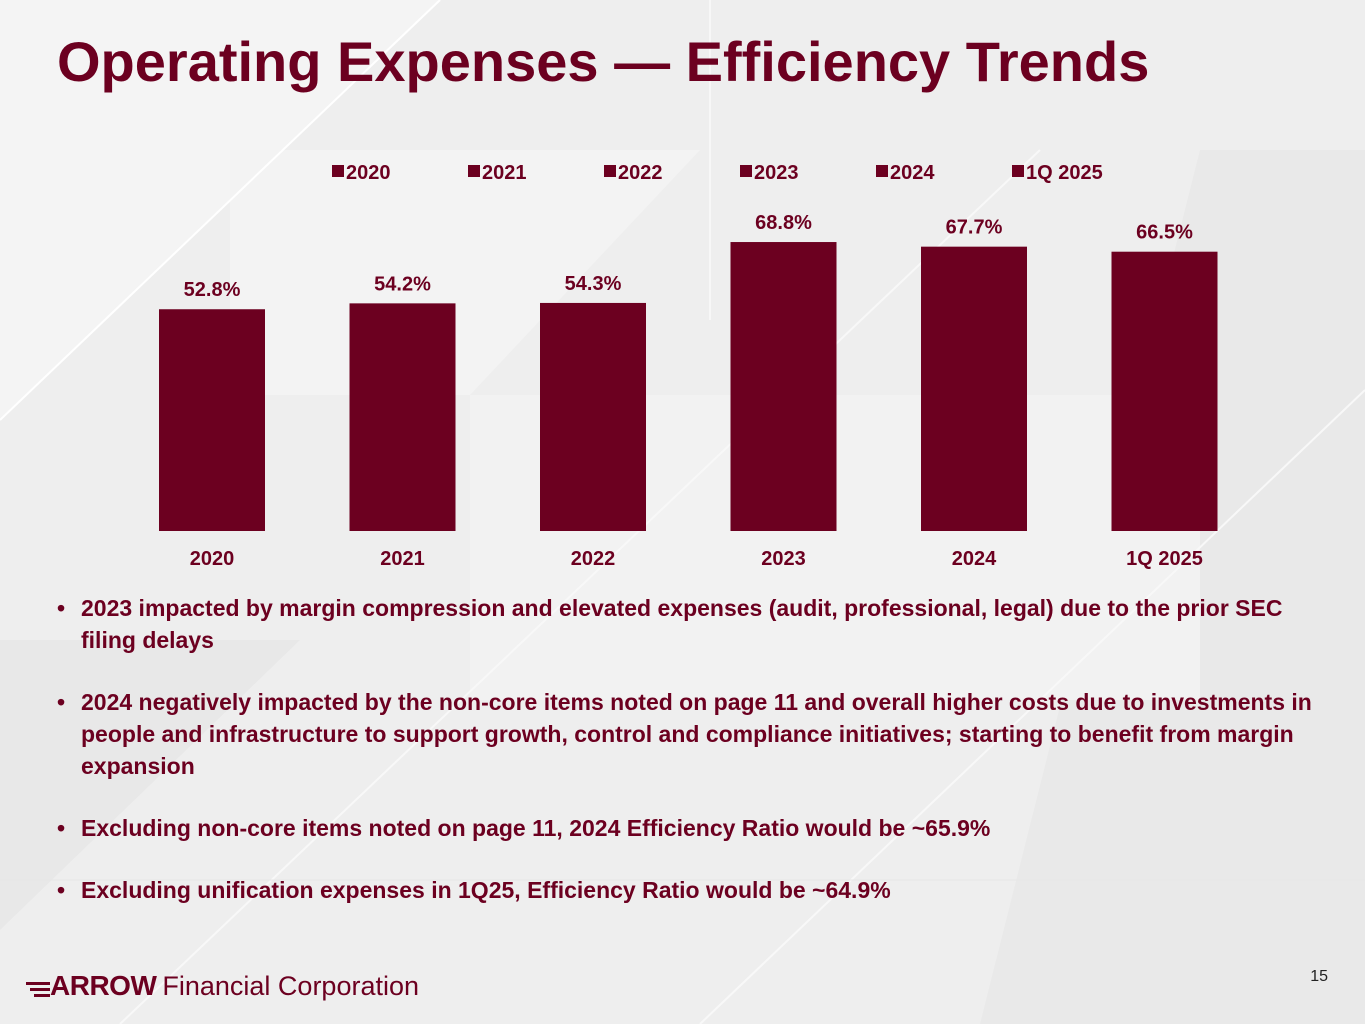 This screenshot has height=1024, width=1365. I want to click on company-logo: ARROW Financial Corporation, so click(222, 986).